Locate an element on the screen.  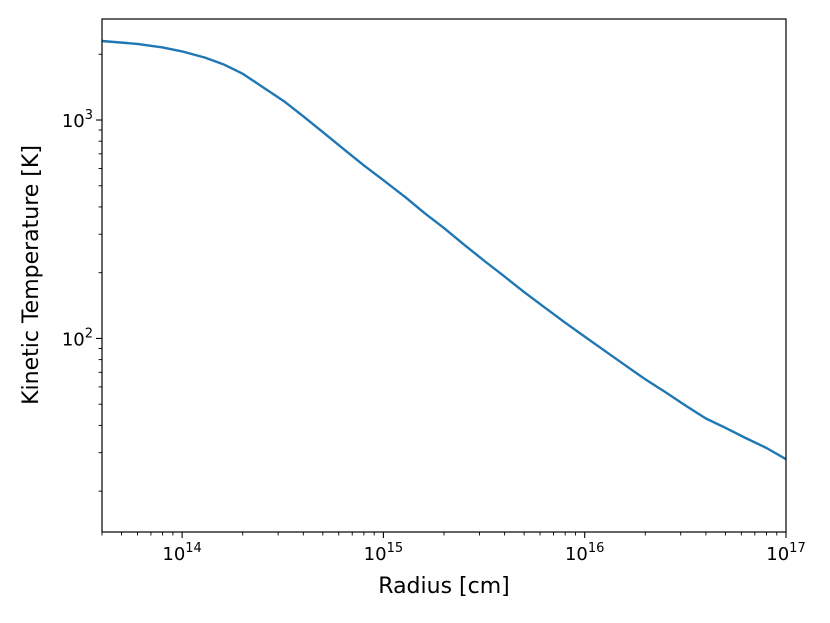
x-tick-label: 1014 is located at coordinates (181, 553).